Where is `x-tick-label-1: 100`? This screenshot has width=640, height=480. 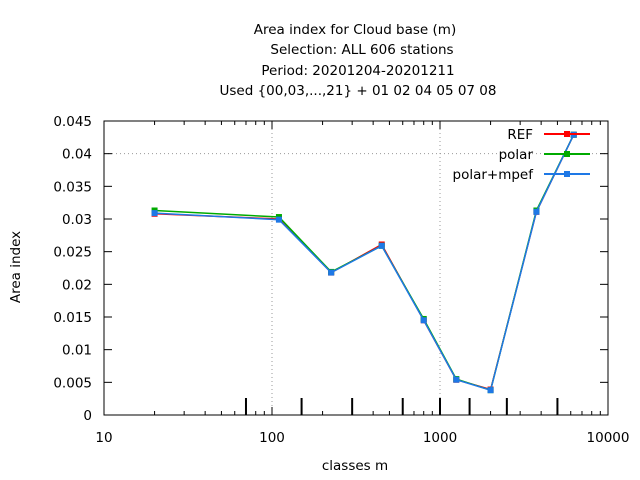 x-tick-label-1: 100 is located at coordinates (272, 438).